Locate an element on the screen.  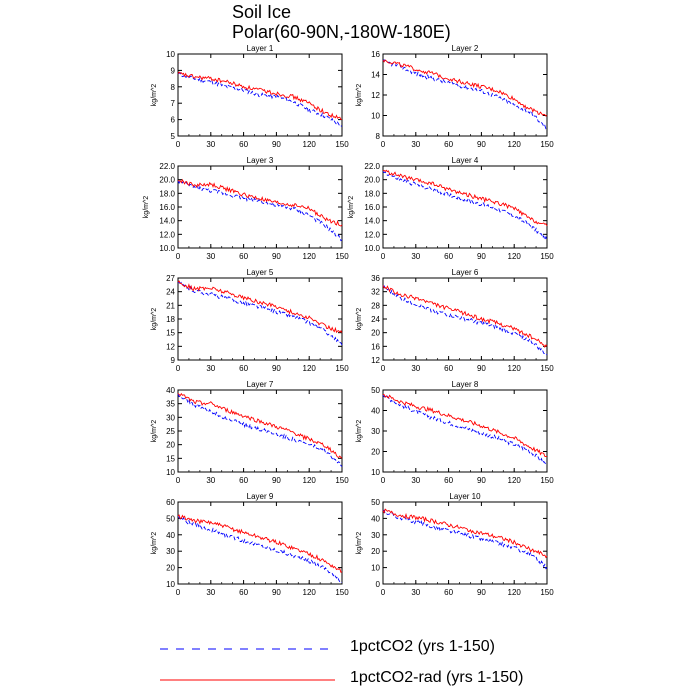
y-tick-label: 60 is located at coordinates (170, 502).